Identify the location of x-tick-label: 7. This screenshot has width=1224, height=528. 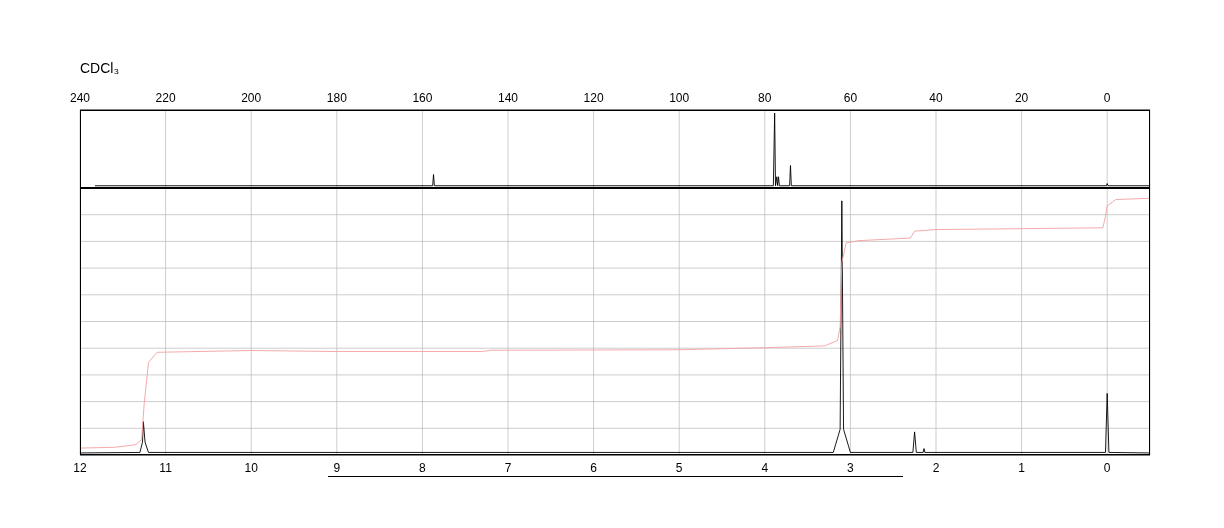
(508, 467).